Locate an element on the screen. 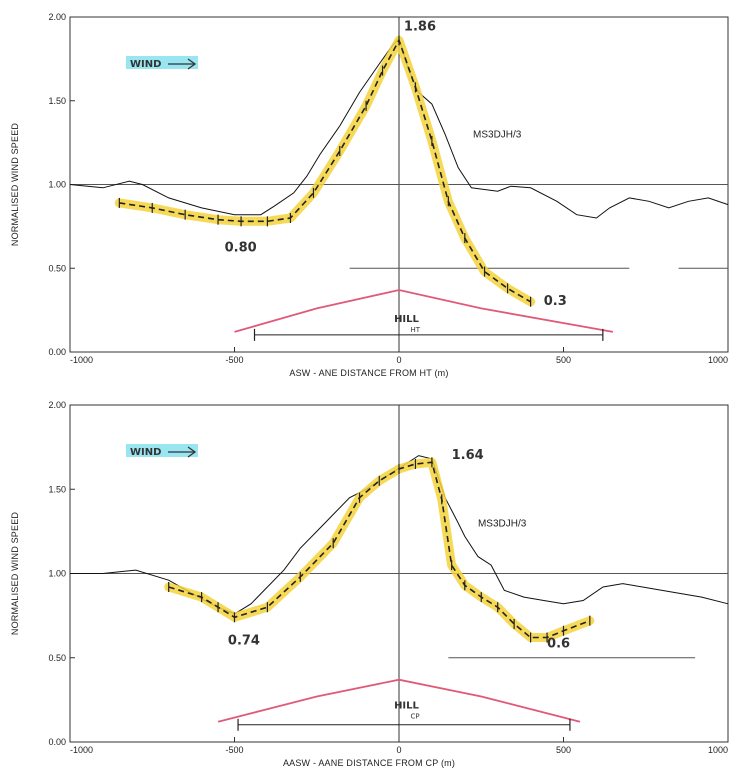 This screenshot has height=776, width=742. value-annotation: 0.74 is located at coordinates (244, 640).